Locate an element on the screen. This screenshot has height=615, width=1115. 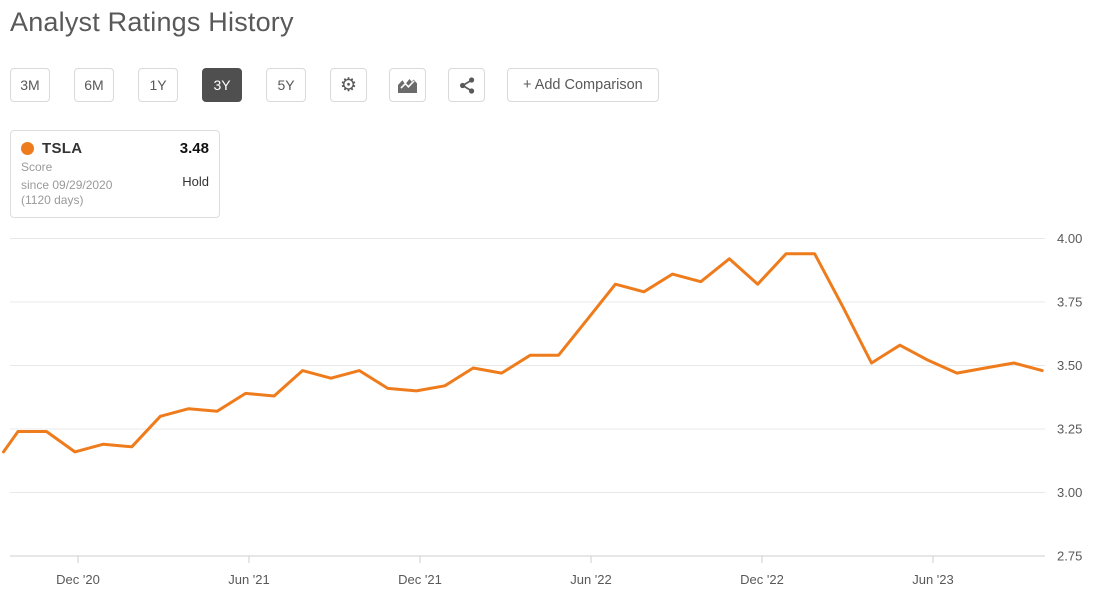
range-button-3y: 3Y is located at coordinates (222, 85).